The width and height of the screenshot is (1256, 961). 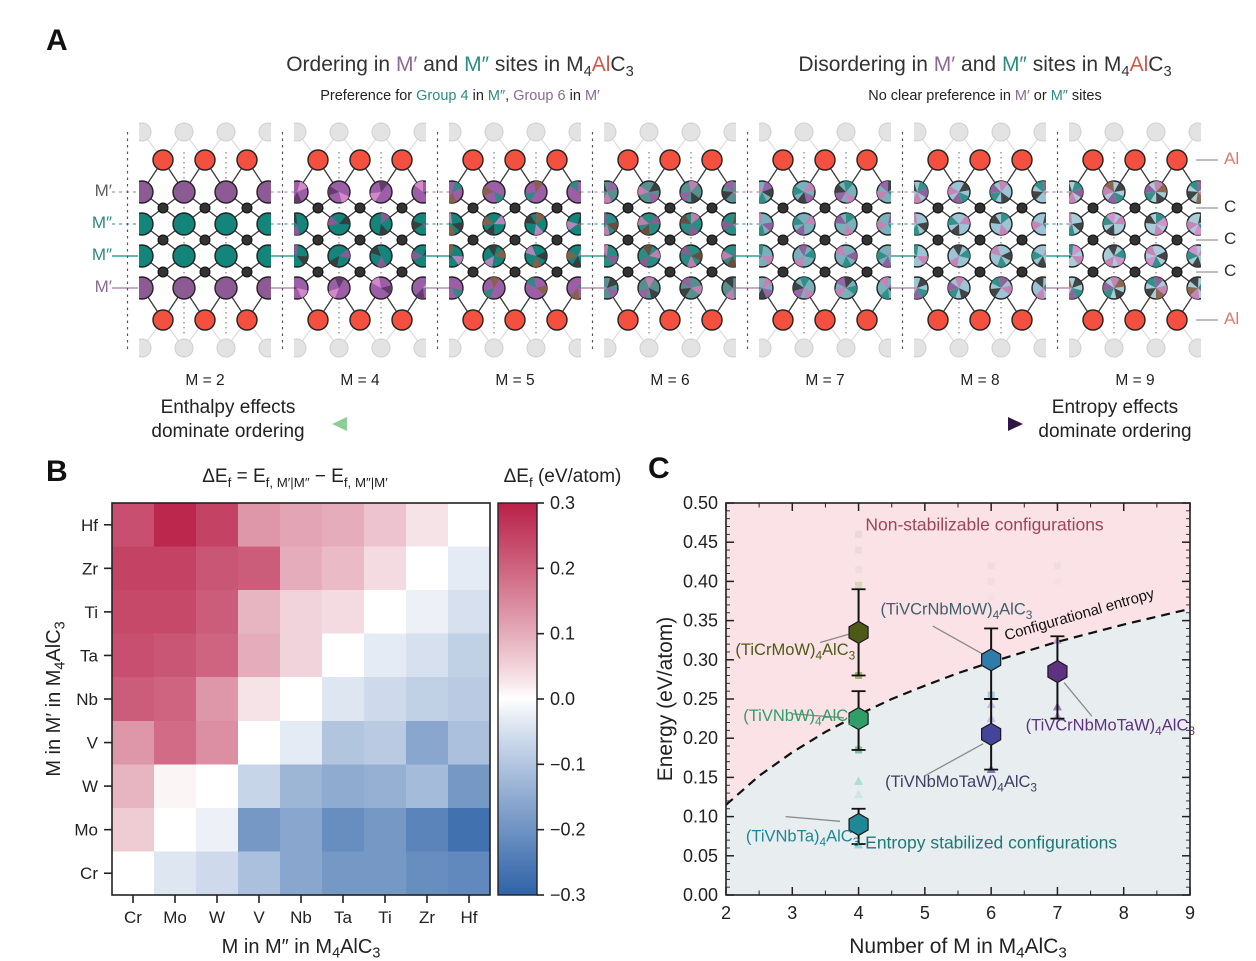 What do you see at coordinates (259, 917) in the screenshot?
I see `col-label: V` at bounding box center [259, 917].